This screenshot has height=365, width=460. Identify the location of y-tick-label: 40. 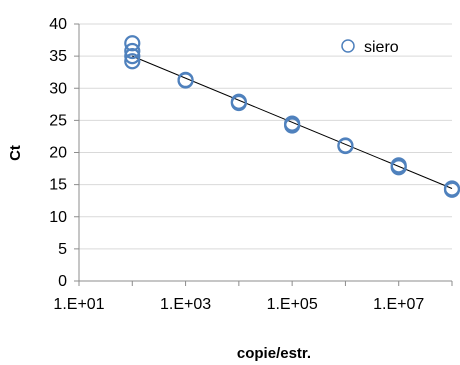
(58, 24).